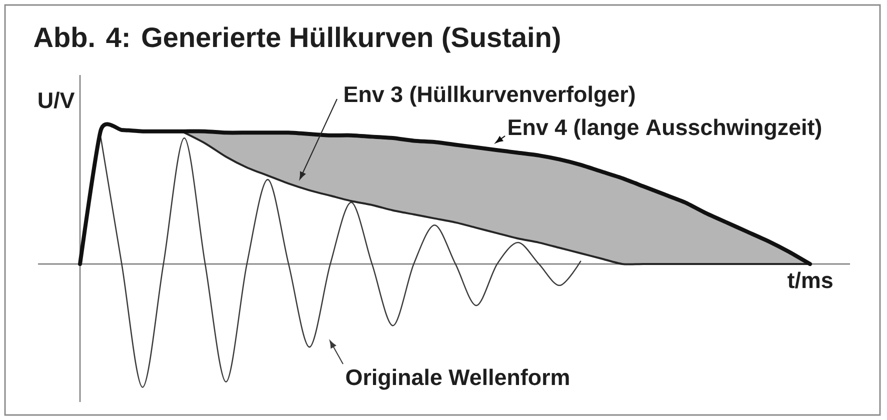  What do you see at coordinates (297, 39) in the screenshot?
I see `chart-title: Abb. 4: Generierte Hüllkurven (Sustain)` at bounding box center [297, 39].